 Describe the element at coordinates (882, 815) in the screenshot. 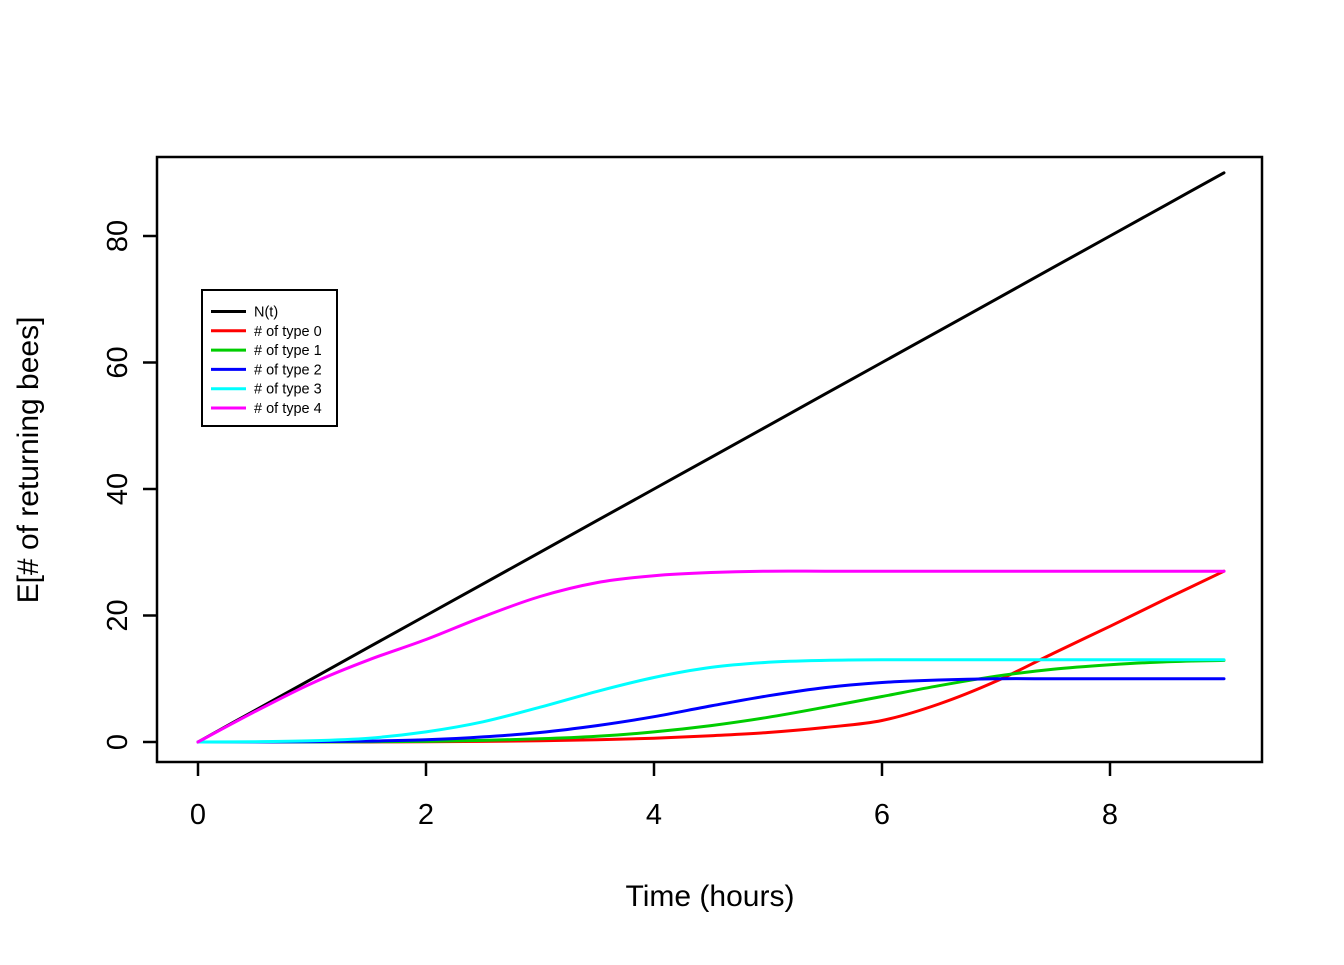

I see `x-tick-label: 6` at that location.